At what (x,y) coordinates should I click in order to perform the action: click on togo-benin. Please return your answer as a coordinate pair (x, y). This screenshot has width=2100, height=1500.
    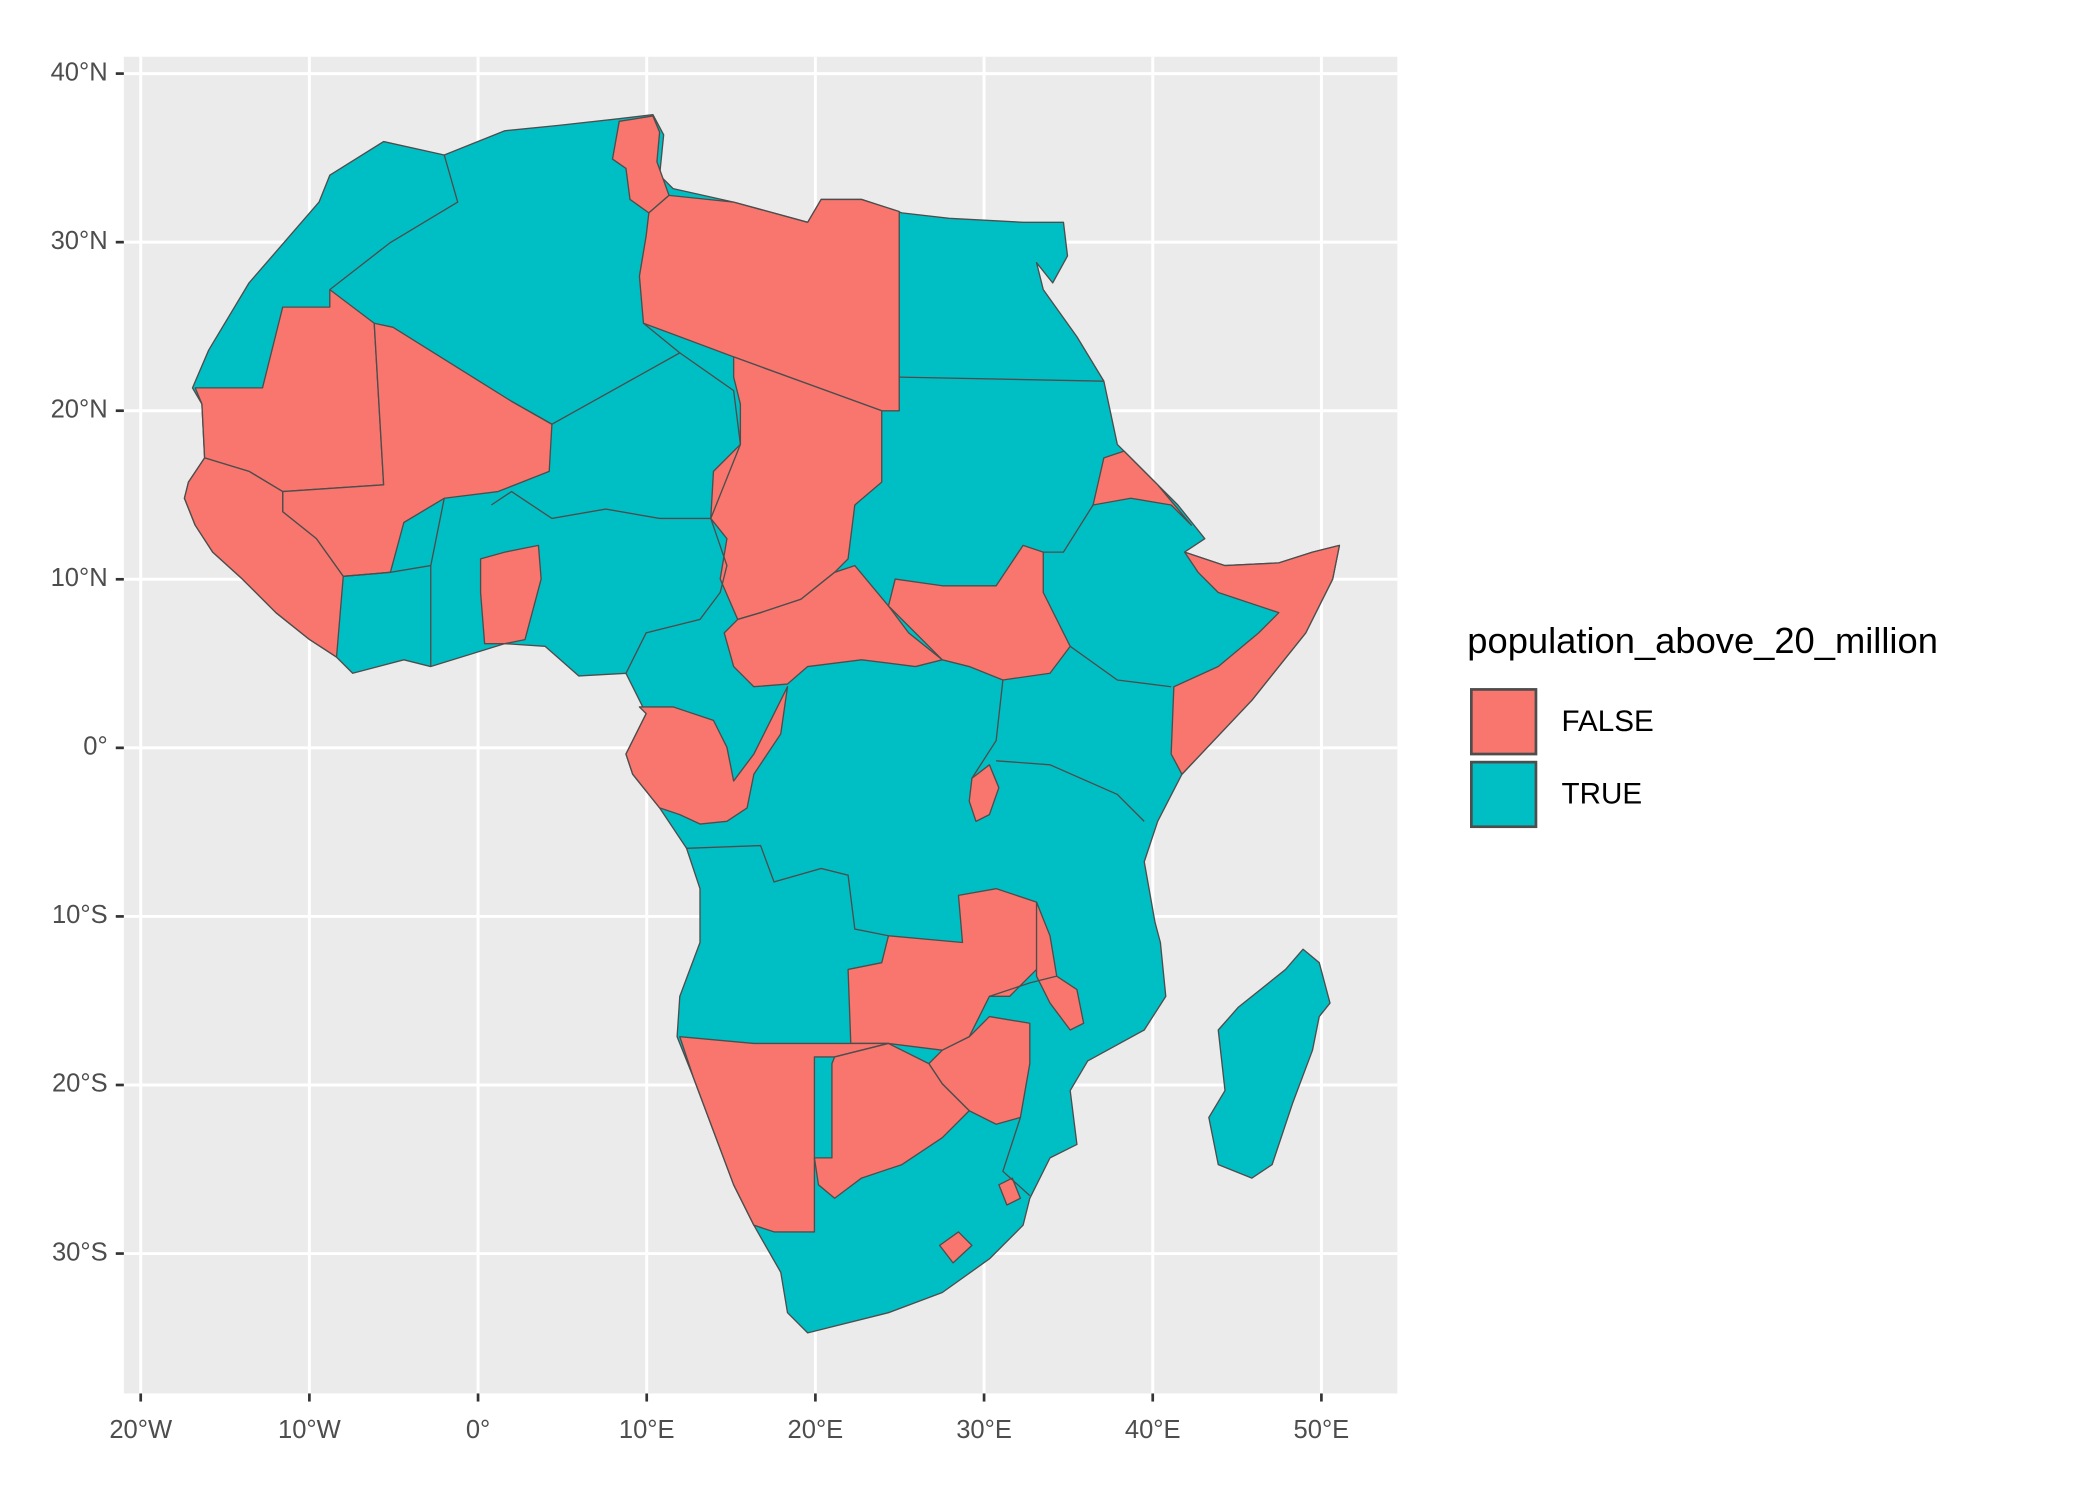
    Looking at the image, I should click on (510, 594).